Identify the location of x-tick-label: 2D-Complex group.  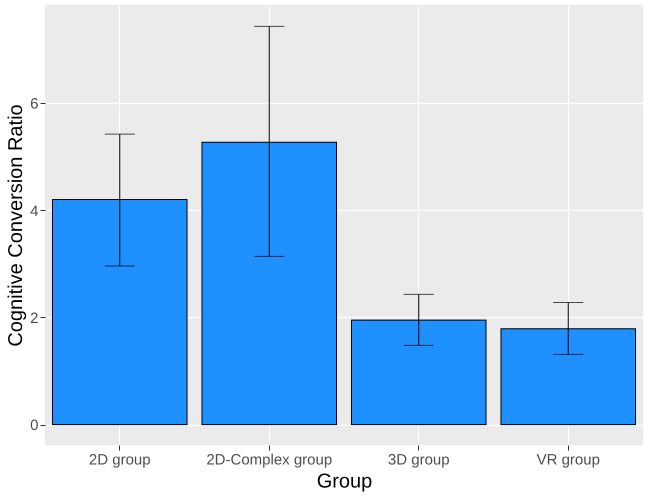
(269, 460).